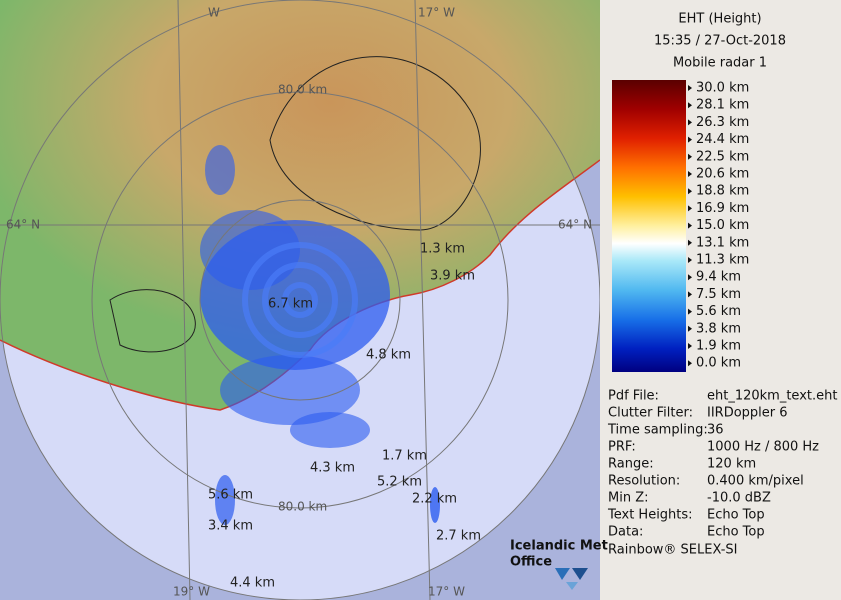 The width and height of the screenshot is (841, 600). What do you see at coordinates (722, 88) in the screenshot?
I see `scale-label: 30.0 km` at bounding box center [722, 88].